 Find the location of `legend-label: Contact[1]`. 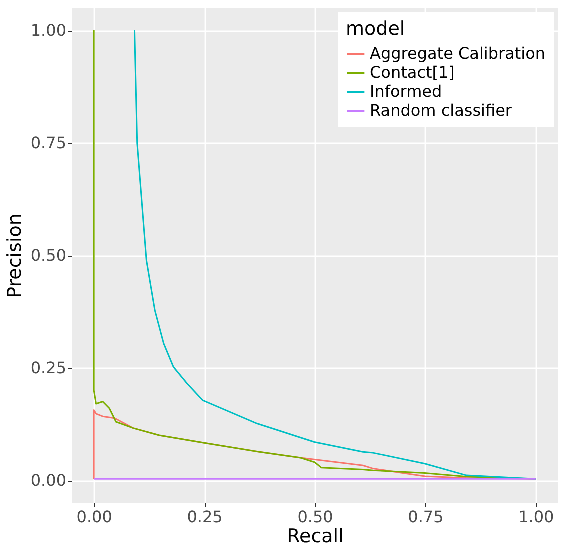

legend-label: Contact[1] is located at coordinates (412, 72).